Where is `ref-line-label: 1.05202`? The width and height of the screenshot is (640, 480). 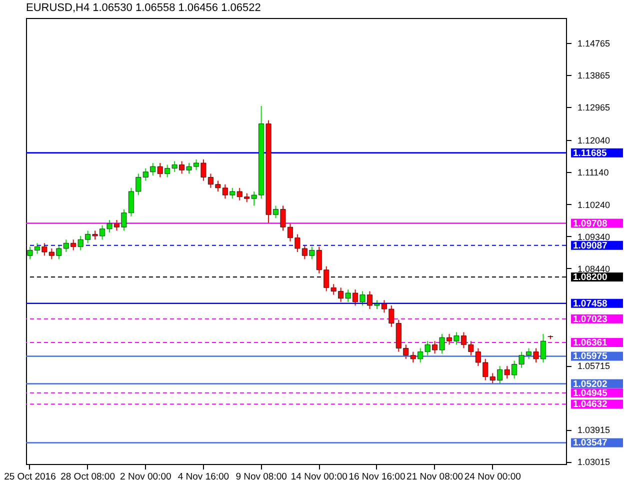 ref-line-label: 1.05202 is located at coordinates (590, 384).